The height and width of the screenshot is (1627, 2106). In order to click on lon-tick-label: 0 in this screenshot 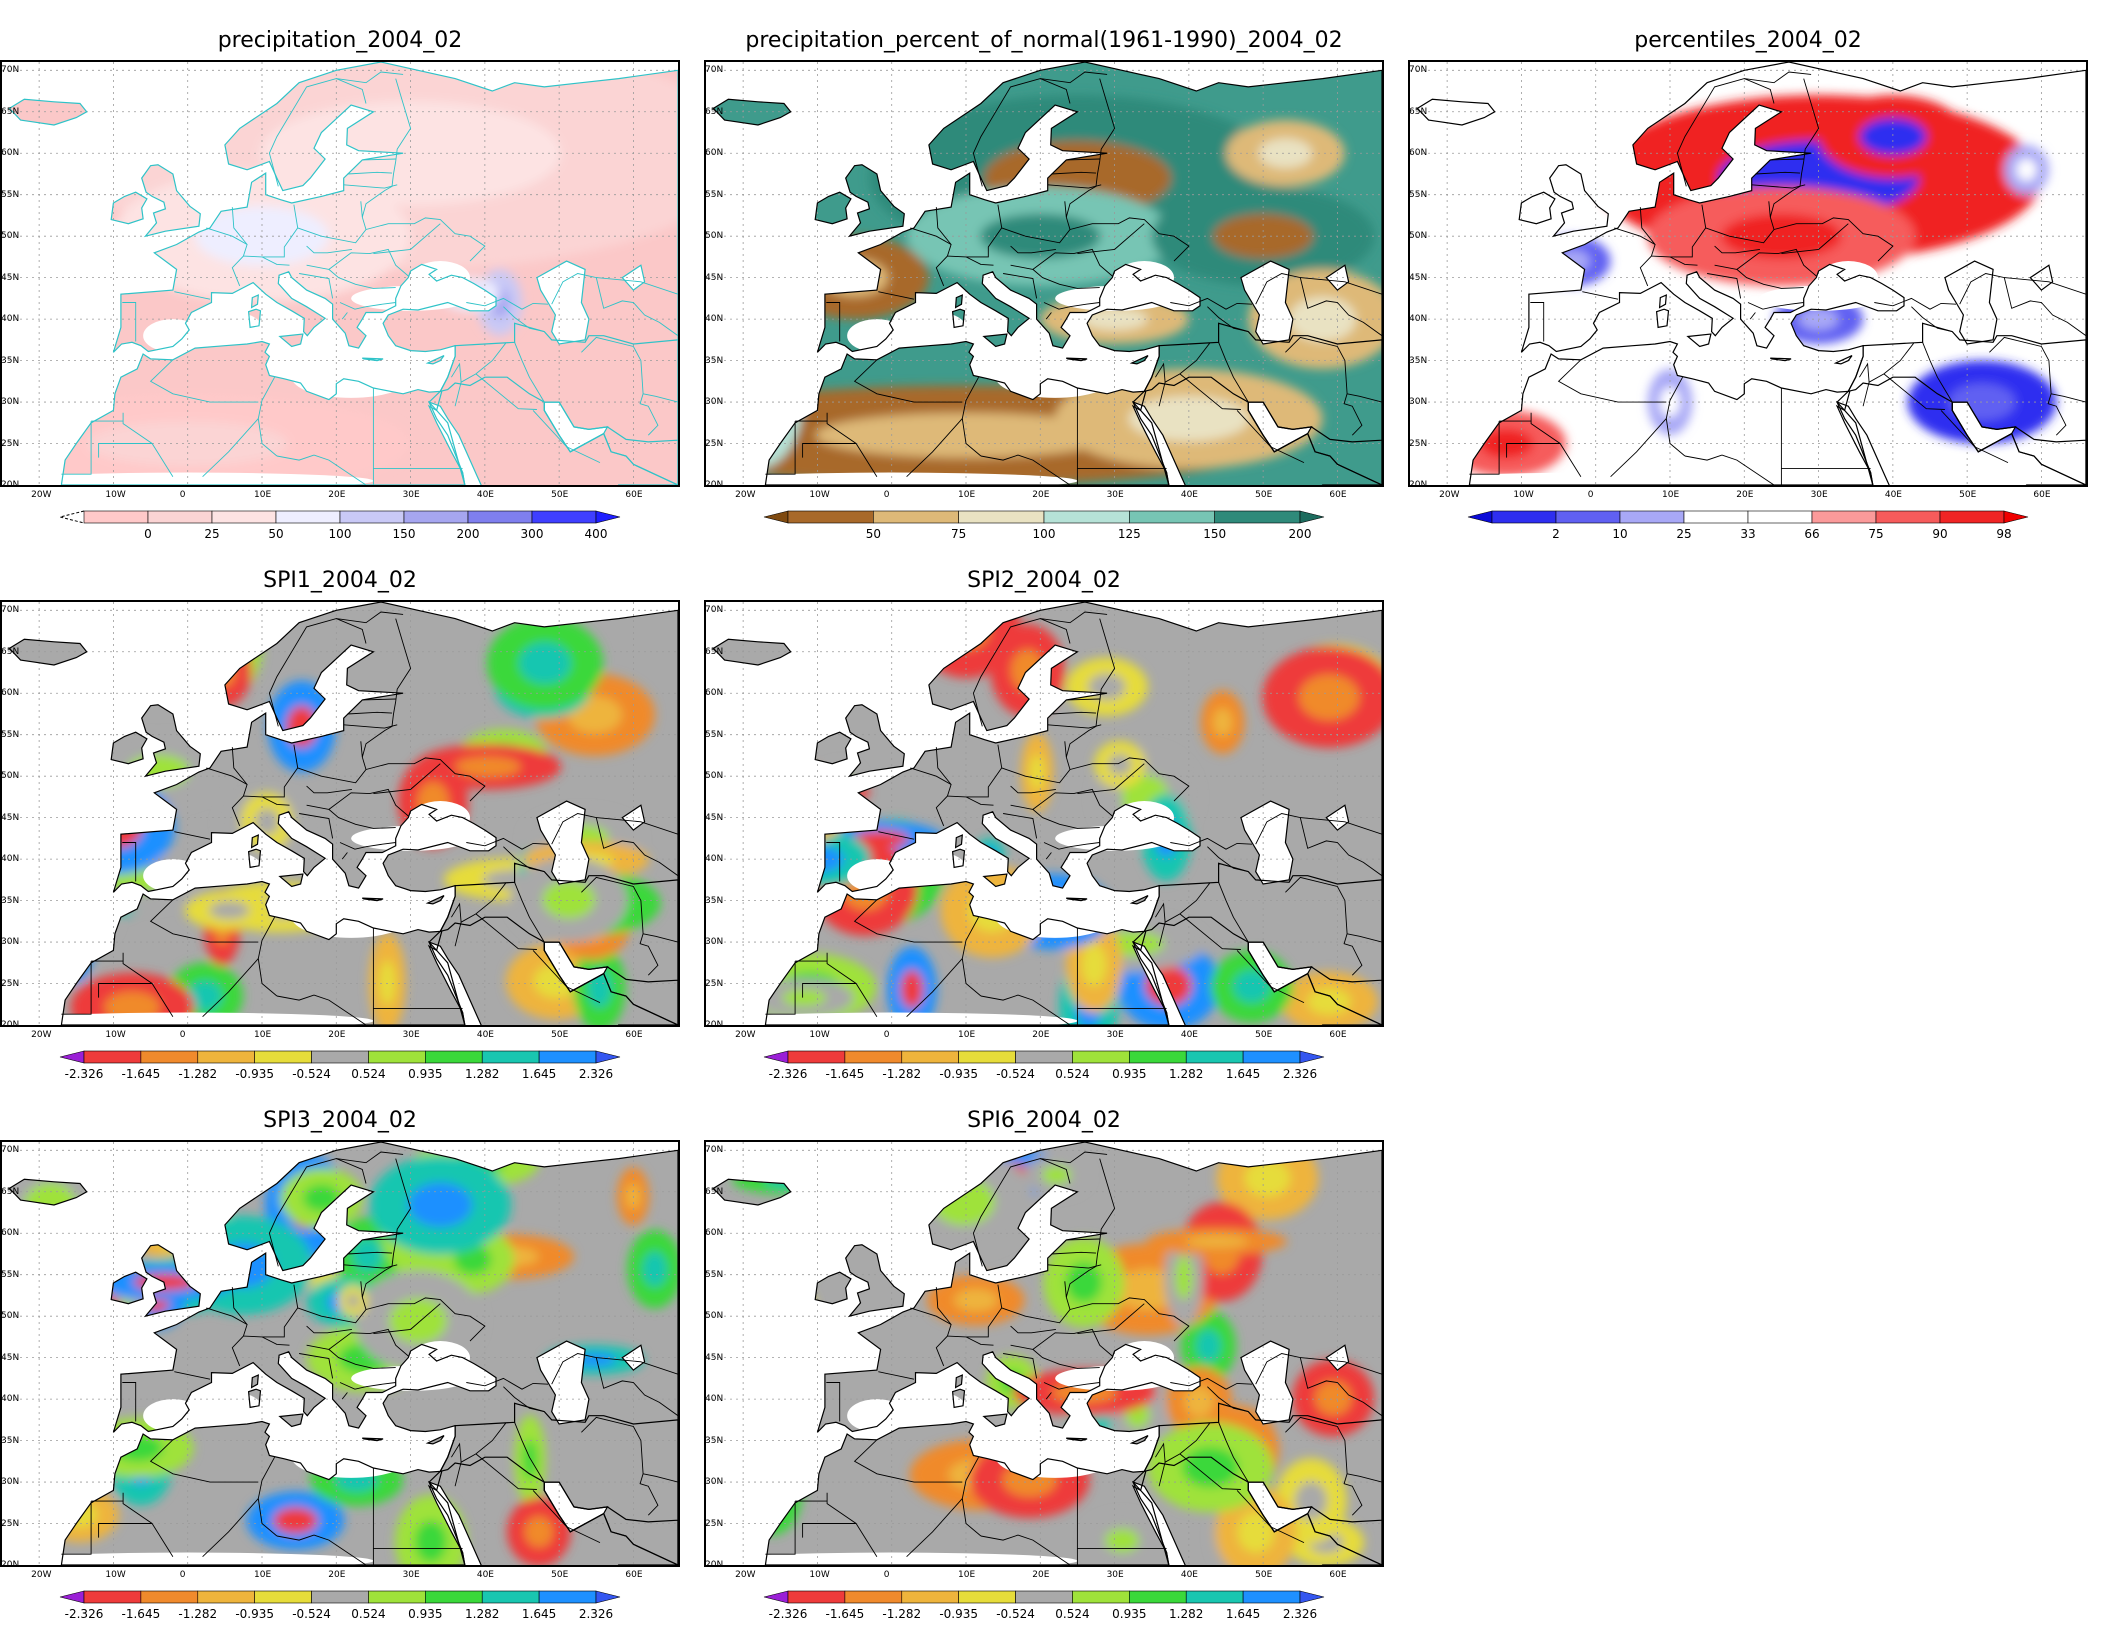, I will do `click(886, 1035)`.